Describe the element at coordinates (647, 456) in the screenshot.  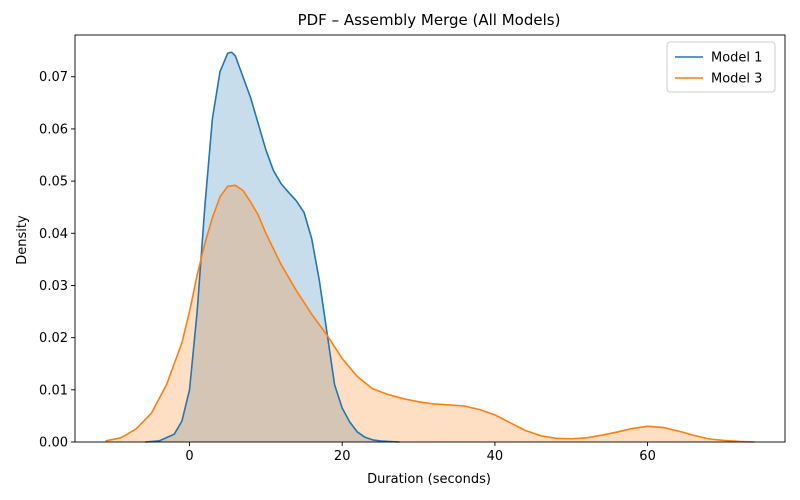
I see `x-tick-label-3: 60` at that location.